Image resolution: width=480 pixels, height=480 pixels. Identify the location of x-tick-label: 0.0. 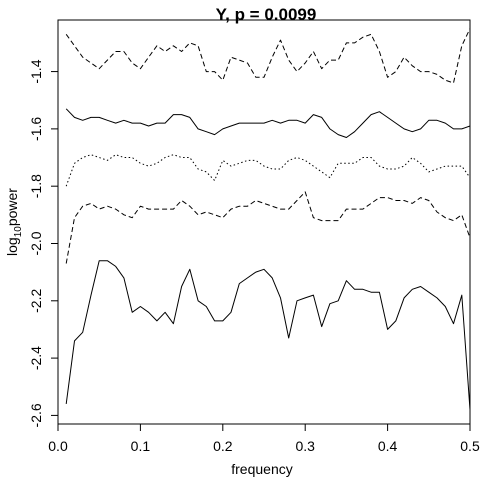
(58, 446).